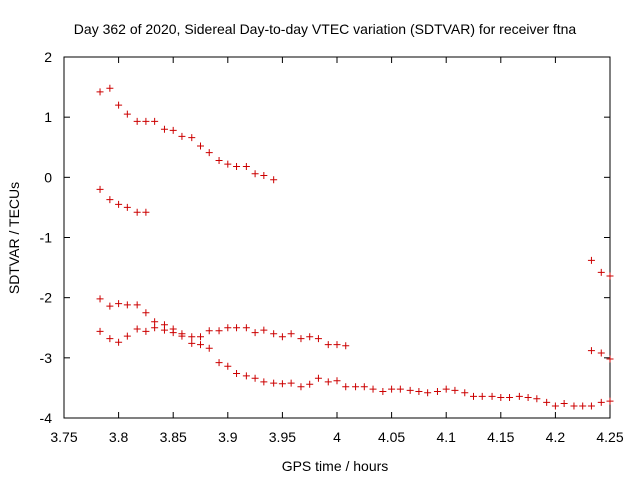 The width and height of the screenshot is (640, 480). Describe the element at coordinates (46, 418) in the screenshot. I see `y-tick-label: -4` at that location.